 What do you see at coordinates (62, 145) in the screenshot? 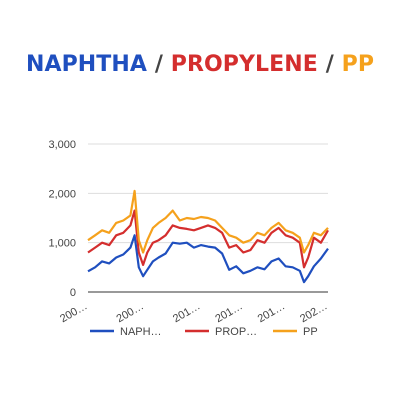
I see `y-tick-label: 3,000` at bounding box center [62, 145].